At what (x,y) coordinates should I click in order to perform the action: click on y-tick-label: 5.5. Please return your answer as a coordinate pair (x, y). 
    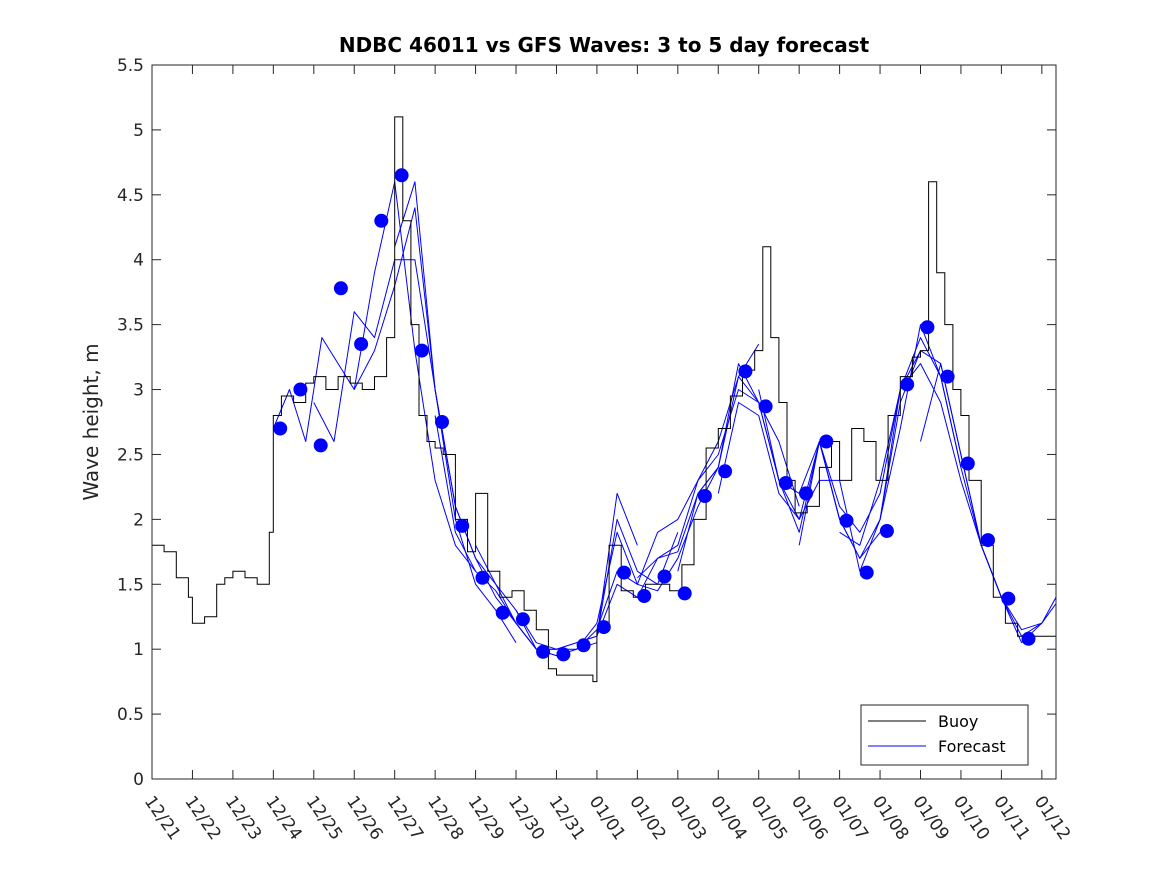
    Looking at the image, I should click on (130, 66).